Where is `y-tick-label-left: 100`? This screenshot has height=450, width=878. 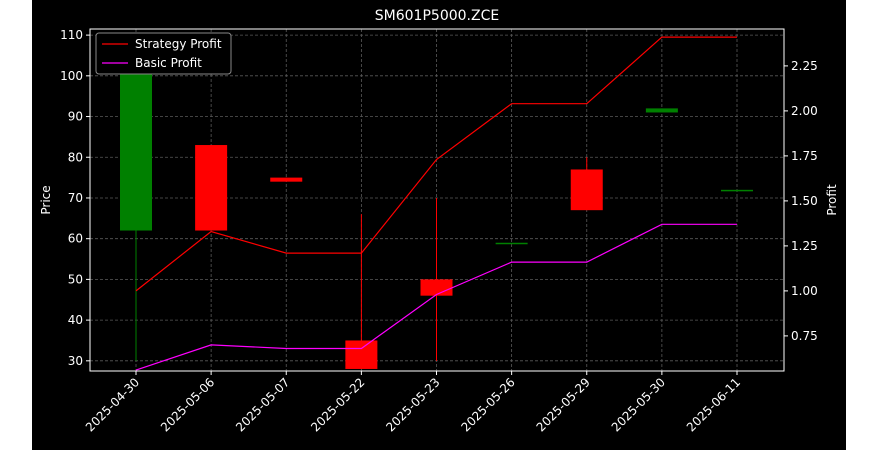 y-tick-label-left: 100 is located at coordinates (71, 76).